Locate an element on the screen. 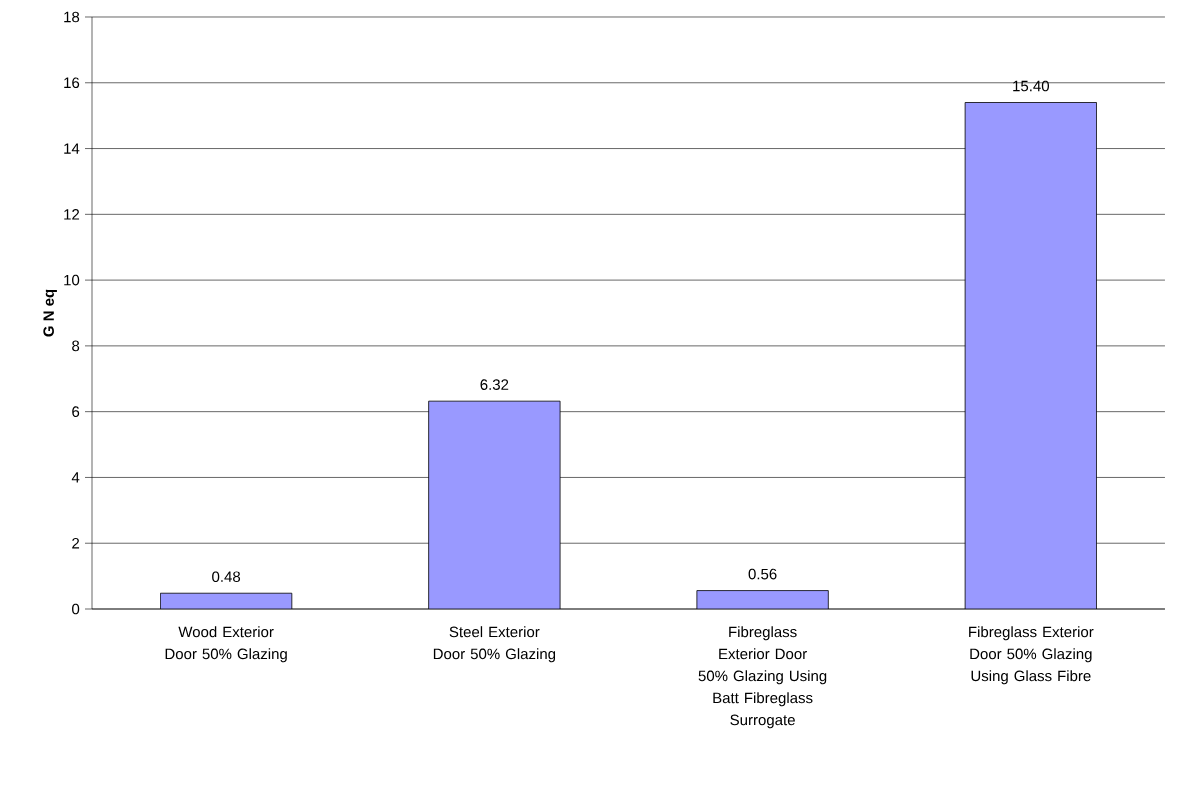 The width and height of the screenshot is (1192, 796). y-axis-title: G N eq is located at coordinates (50, 313).